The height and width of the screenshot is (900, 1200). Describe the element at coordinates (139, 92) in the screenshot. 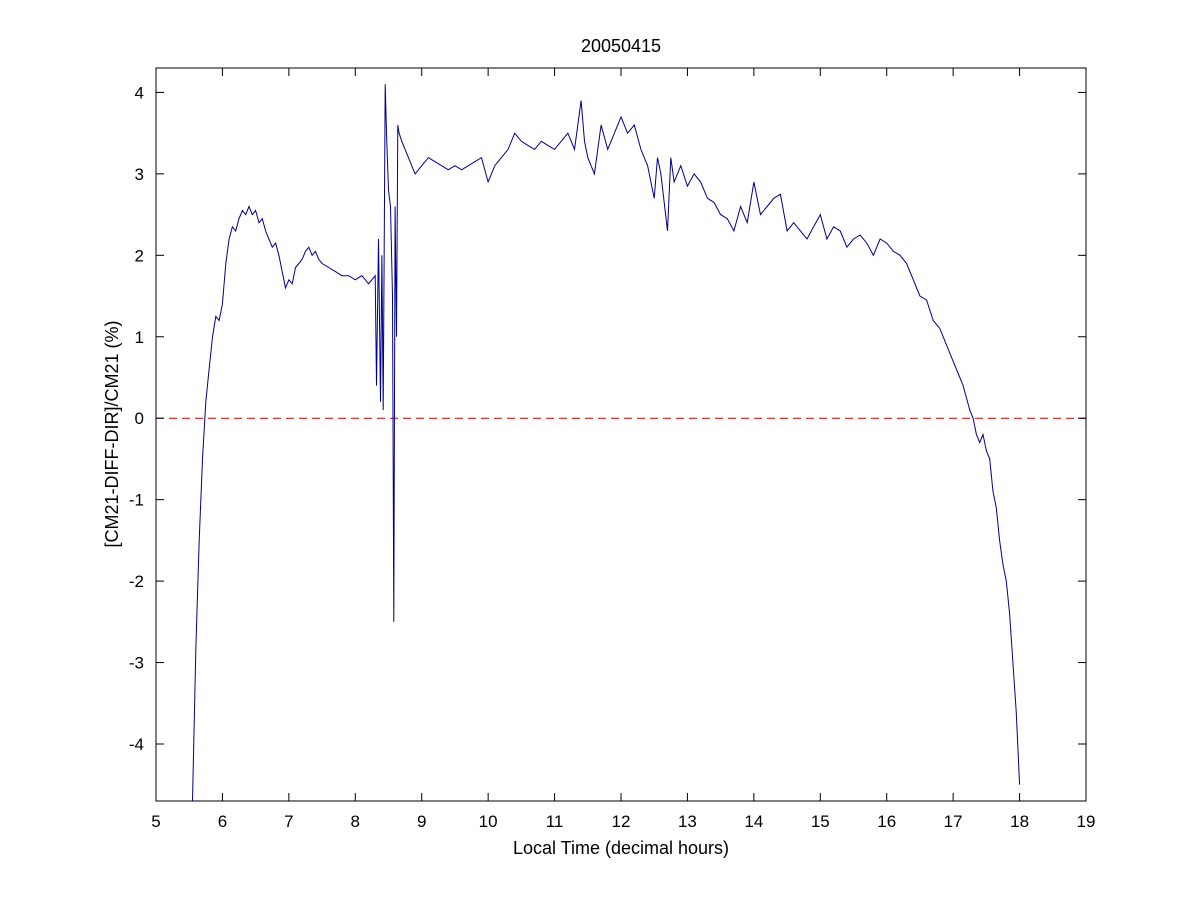

I see `y-tick-label: 4` at that location.